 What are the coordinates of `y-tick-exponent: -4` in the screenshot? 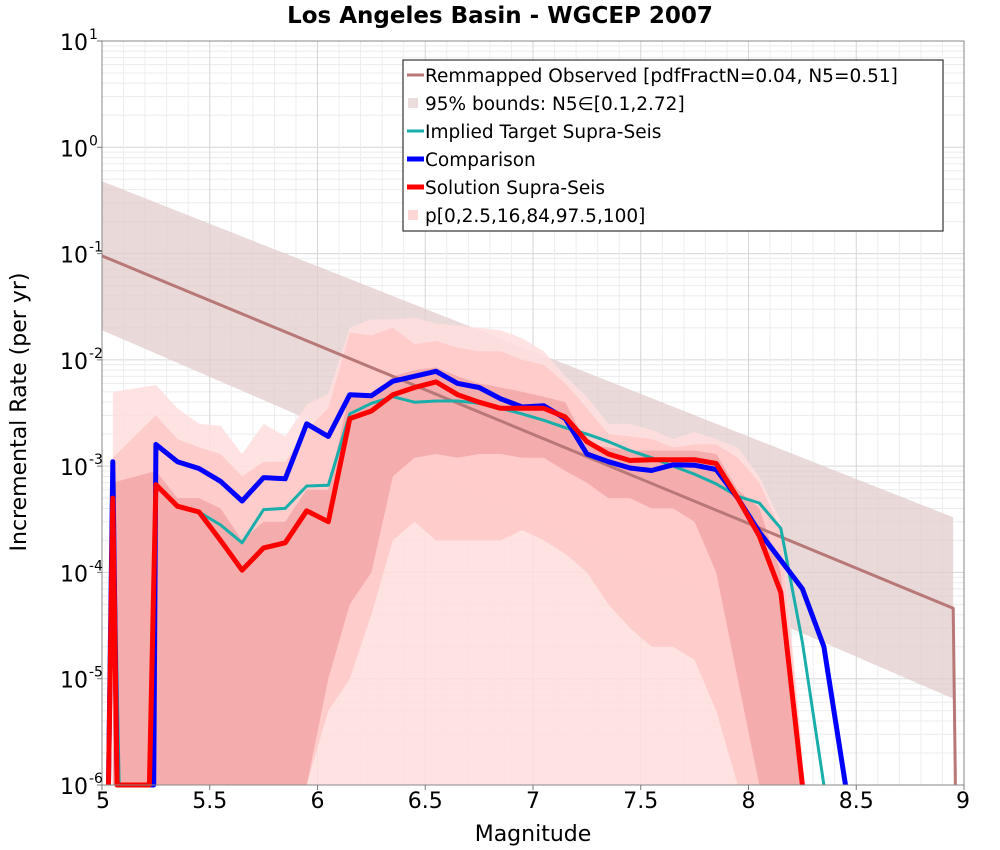 It's located at (96, 566).